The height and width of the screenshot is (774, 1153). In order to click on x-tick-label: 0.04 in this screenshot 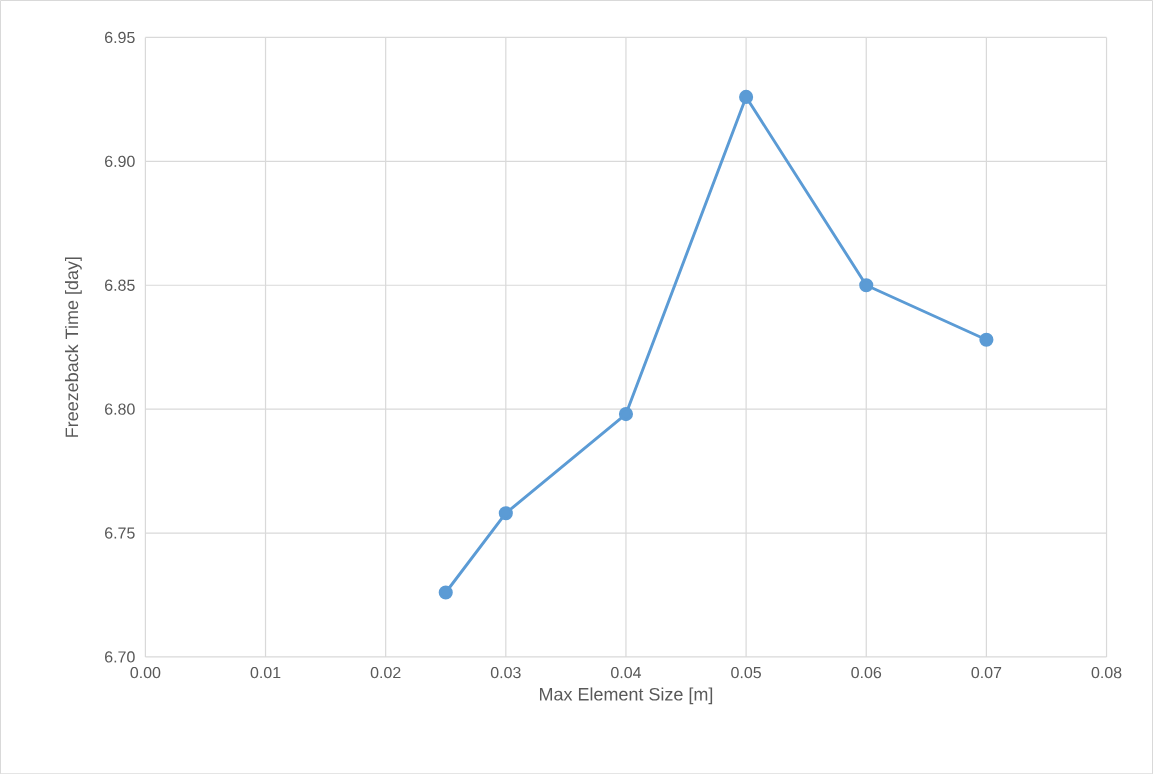, I will do `click(626, 672)`.